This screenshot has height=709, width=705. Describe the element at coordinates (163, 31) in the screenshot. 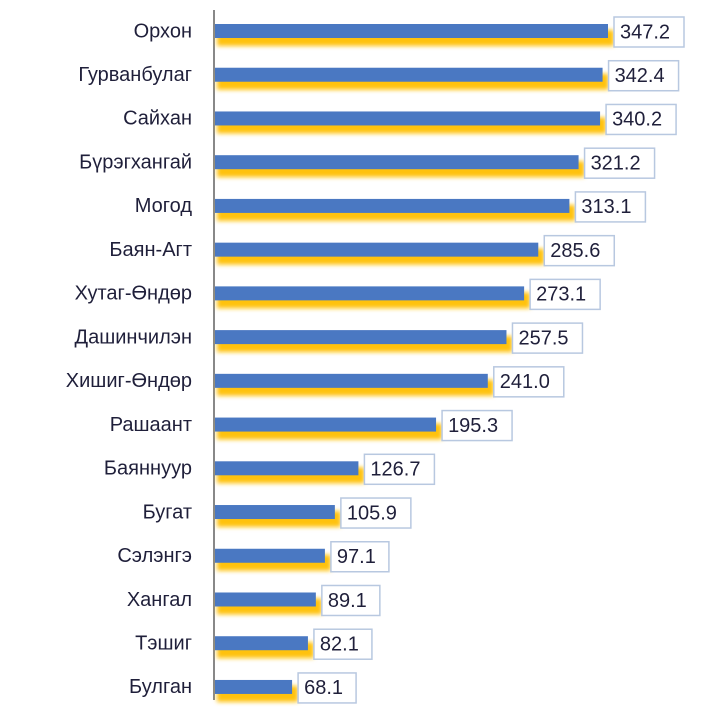

I see `category-label: Орхон` at that location.